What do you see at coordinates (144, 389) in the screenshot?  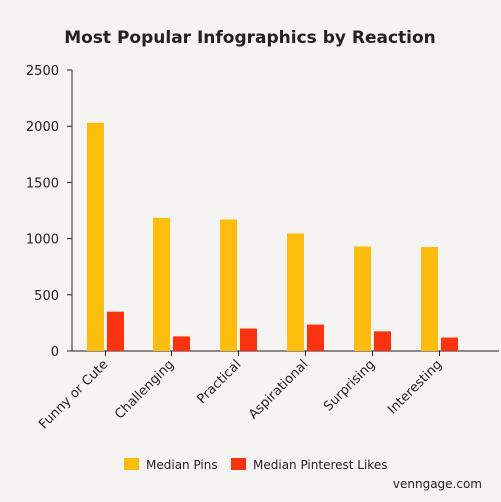 I see `x-tick-label: Challenging` at bounding box center [144, 389].